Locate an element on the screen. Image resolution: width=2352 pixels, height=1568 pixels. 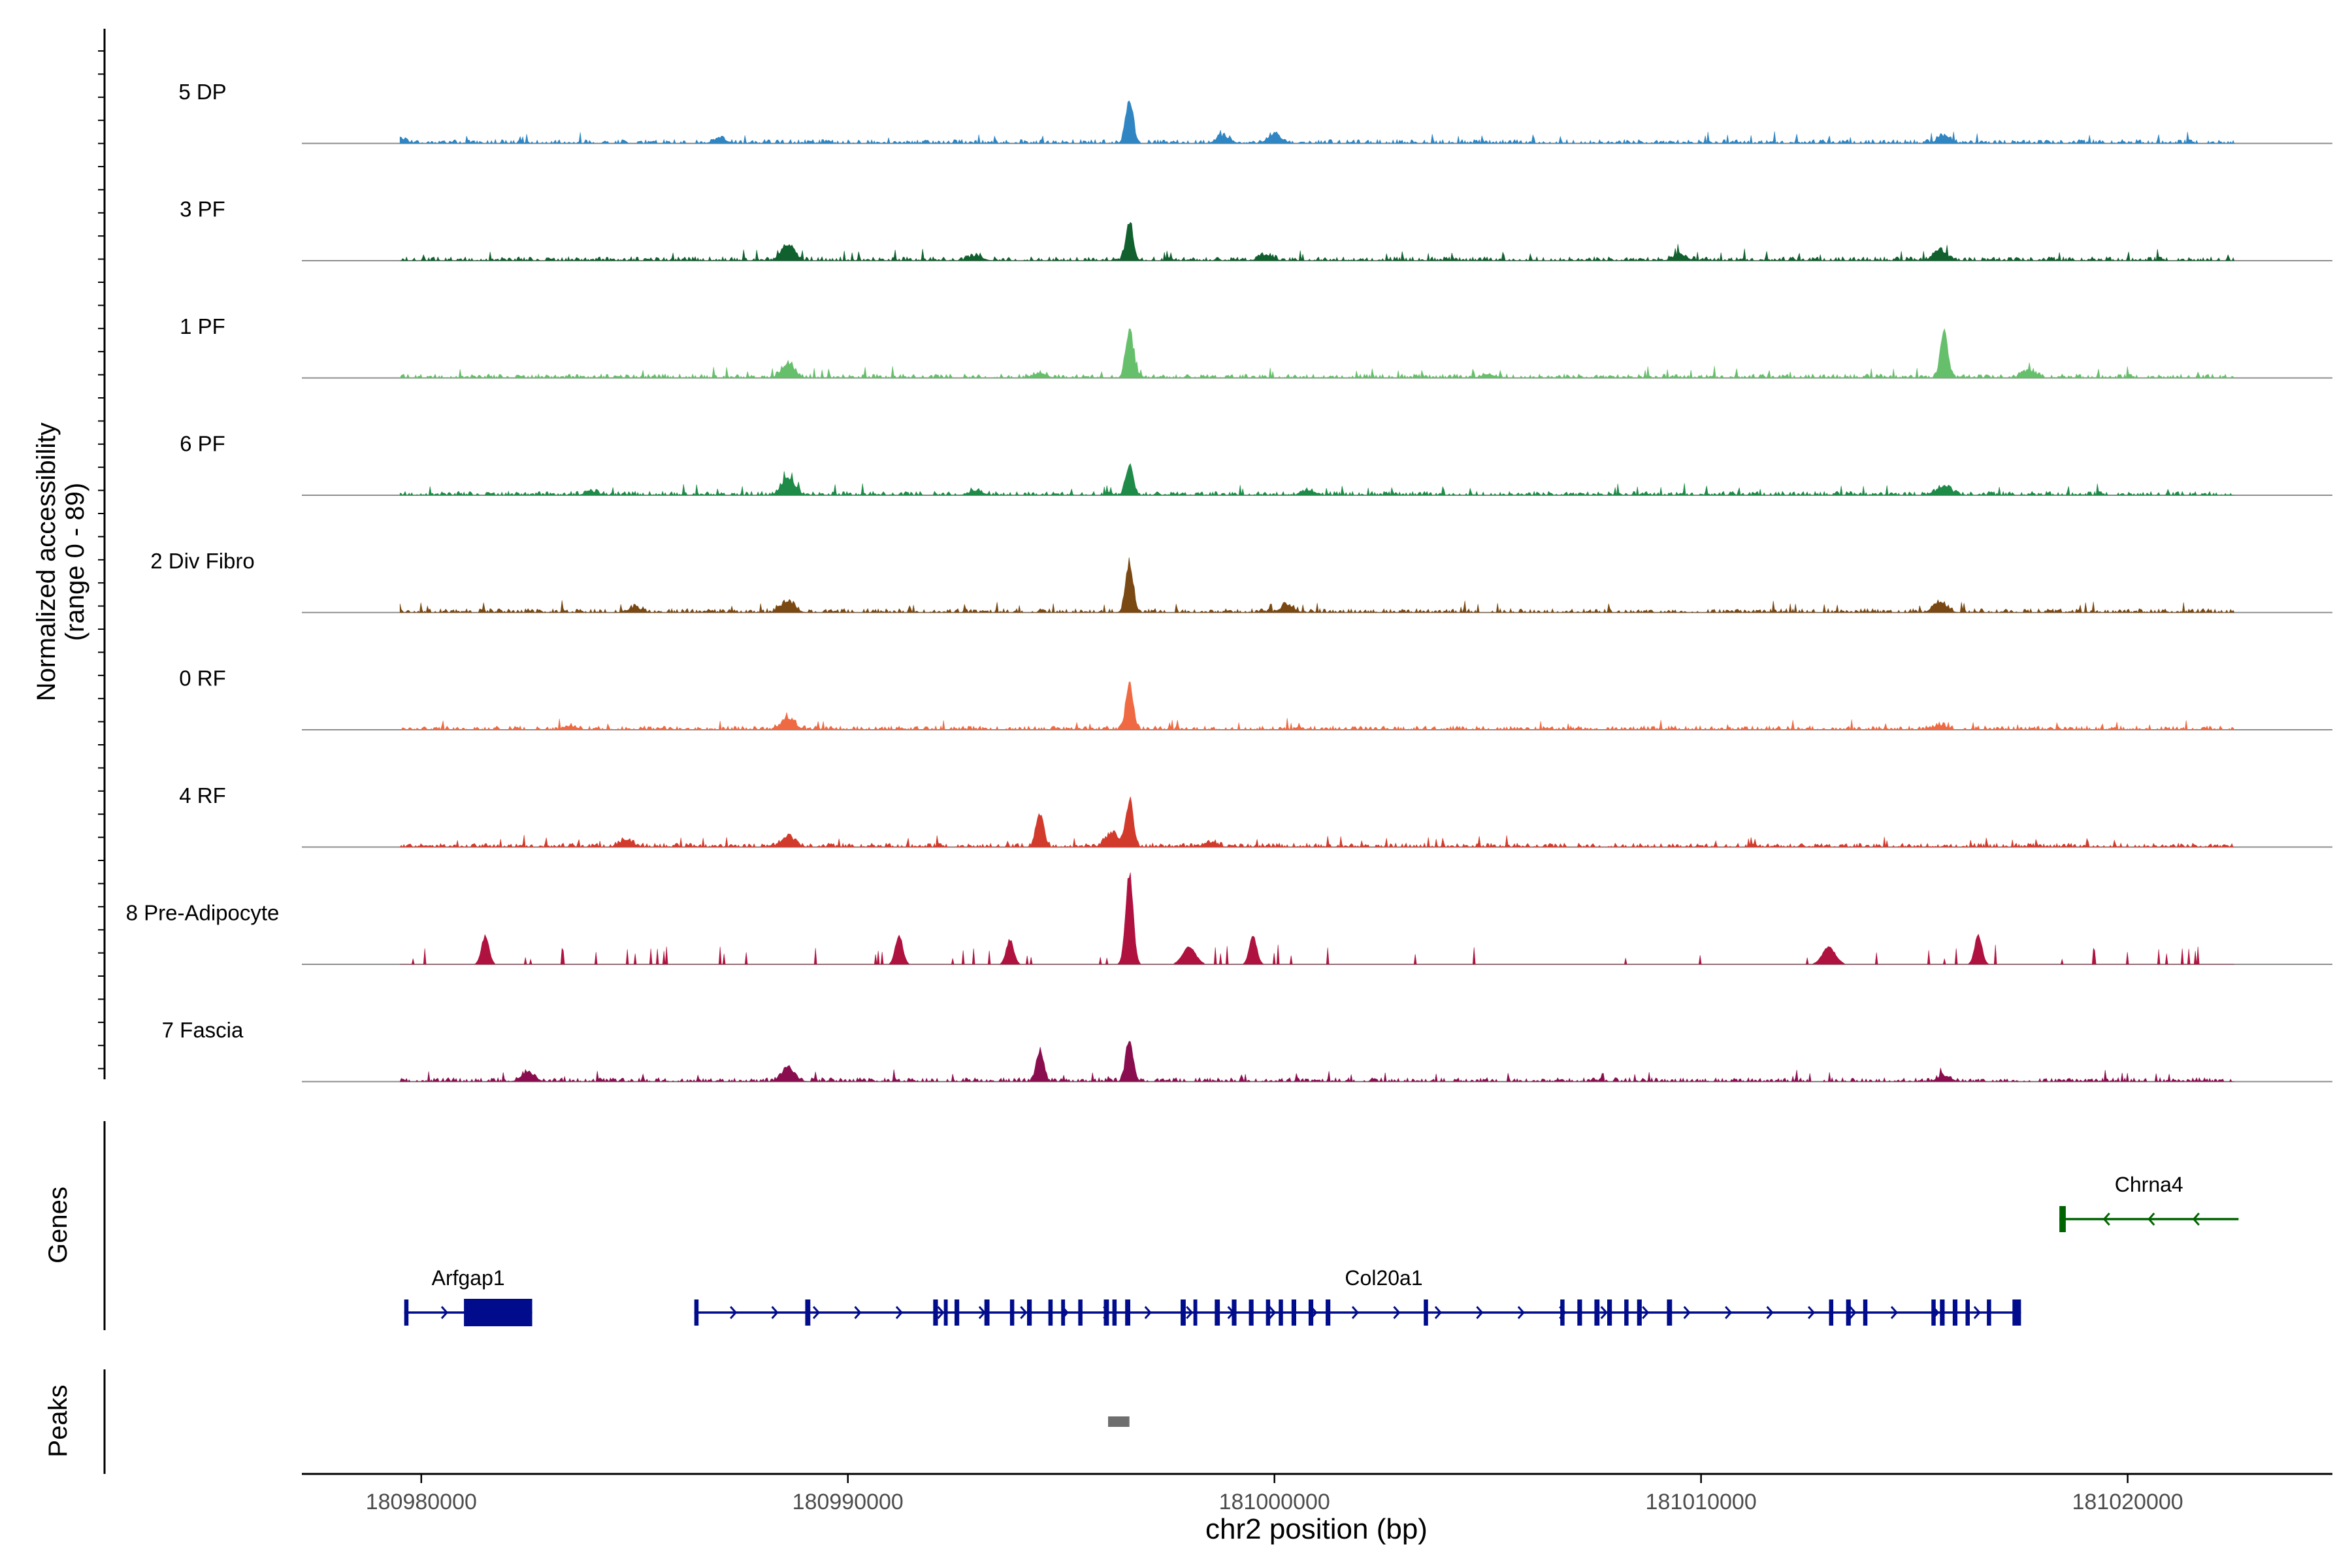
peaks-panel-label: Peaks is located at coordinates (58, 1420).